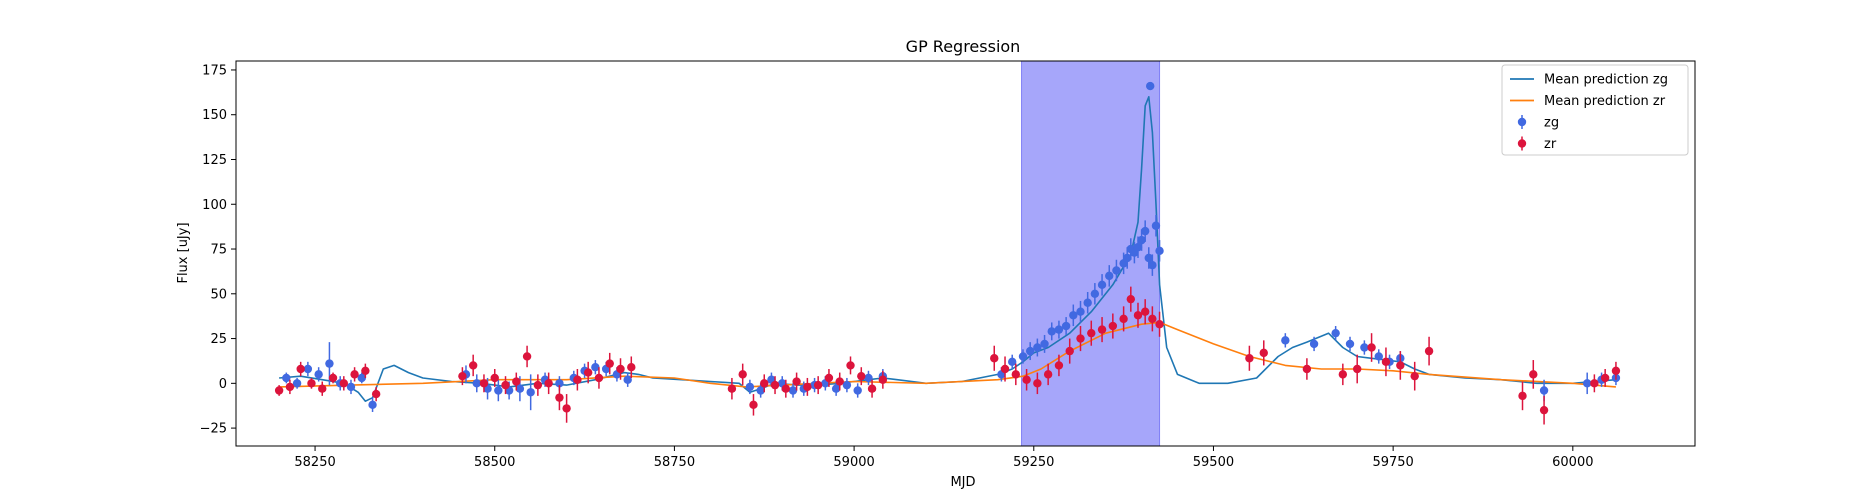 This screenshot has height=500, width=1875. I want to click on legend-swatch-marker, so click(1522, 122).